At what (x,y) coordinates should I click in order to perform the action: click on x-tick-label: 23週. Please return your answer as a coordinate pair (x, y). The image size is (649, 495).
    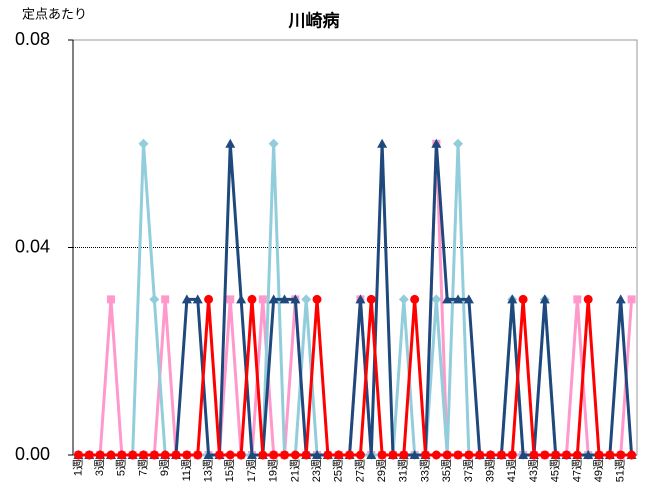
    Looking at the image, I should click on (316, 470).